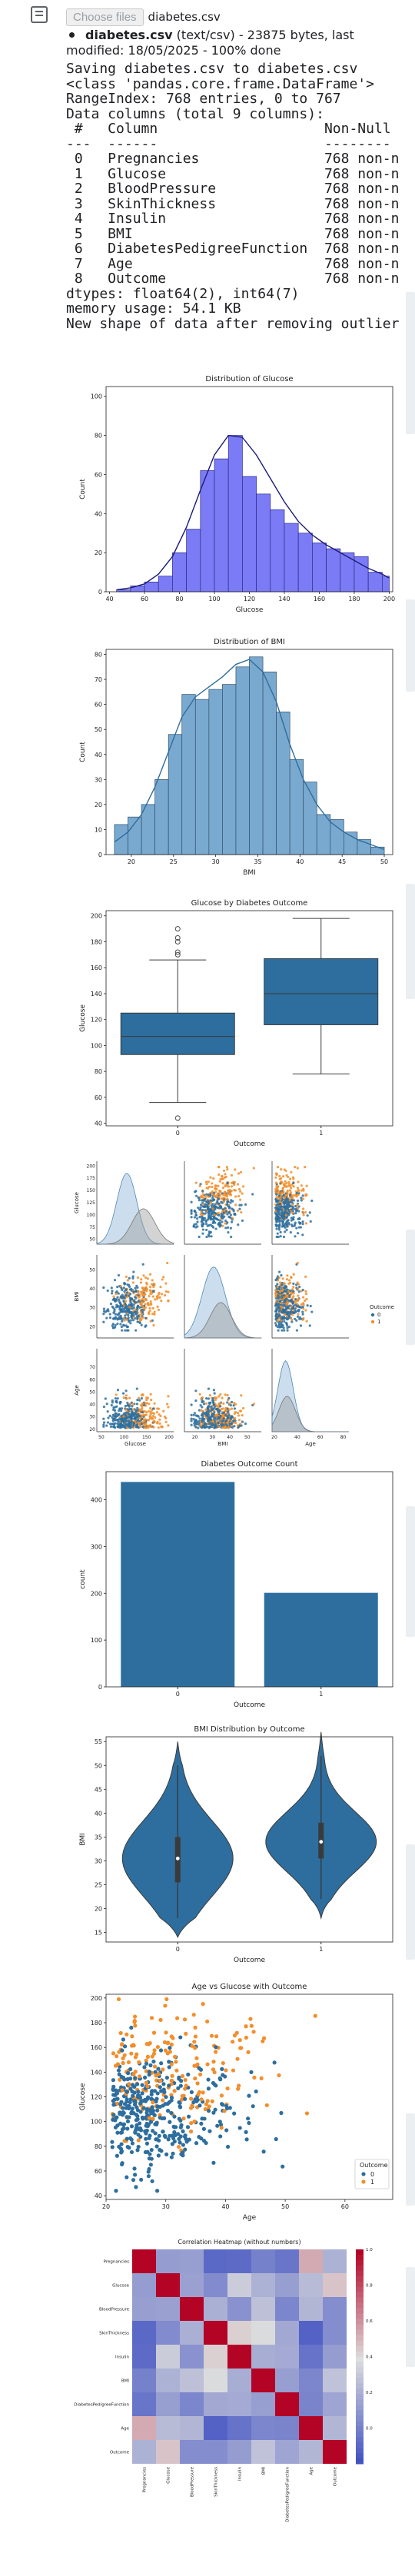 Image resolution: width=415 pixels, height=2576 pixels. I want to click on output-actions-icon, so click(39, 14).